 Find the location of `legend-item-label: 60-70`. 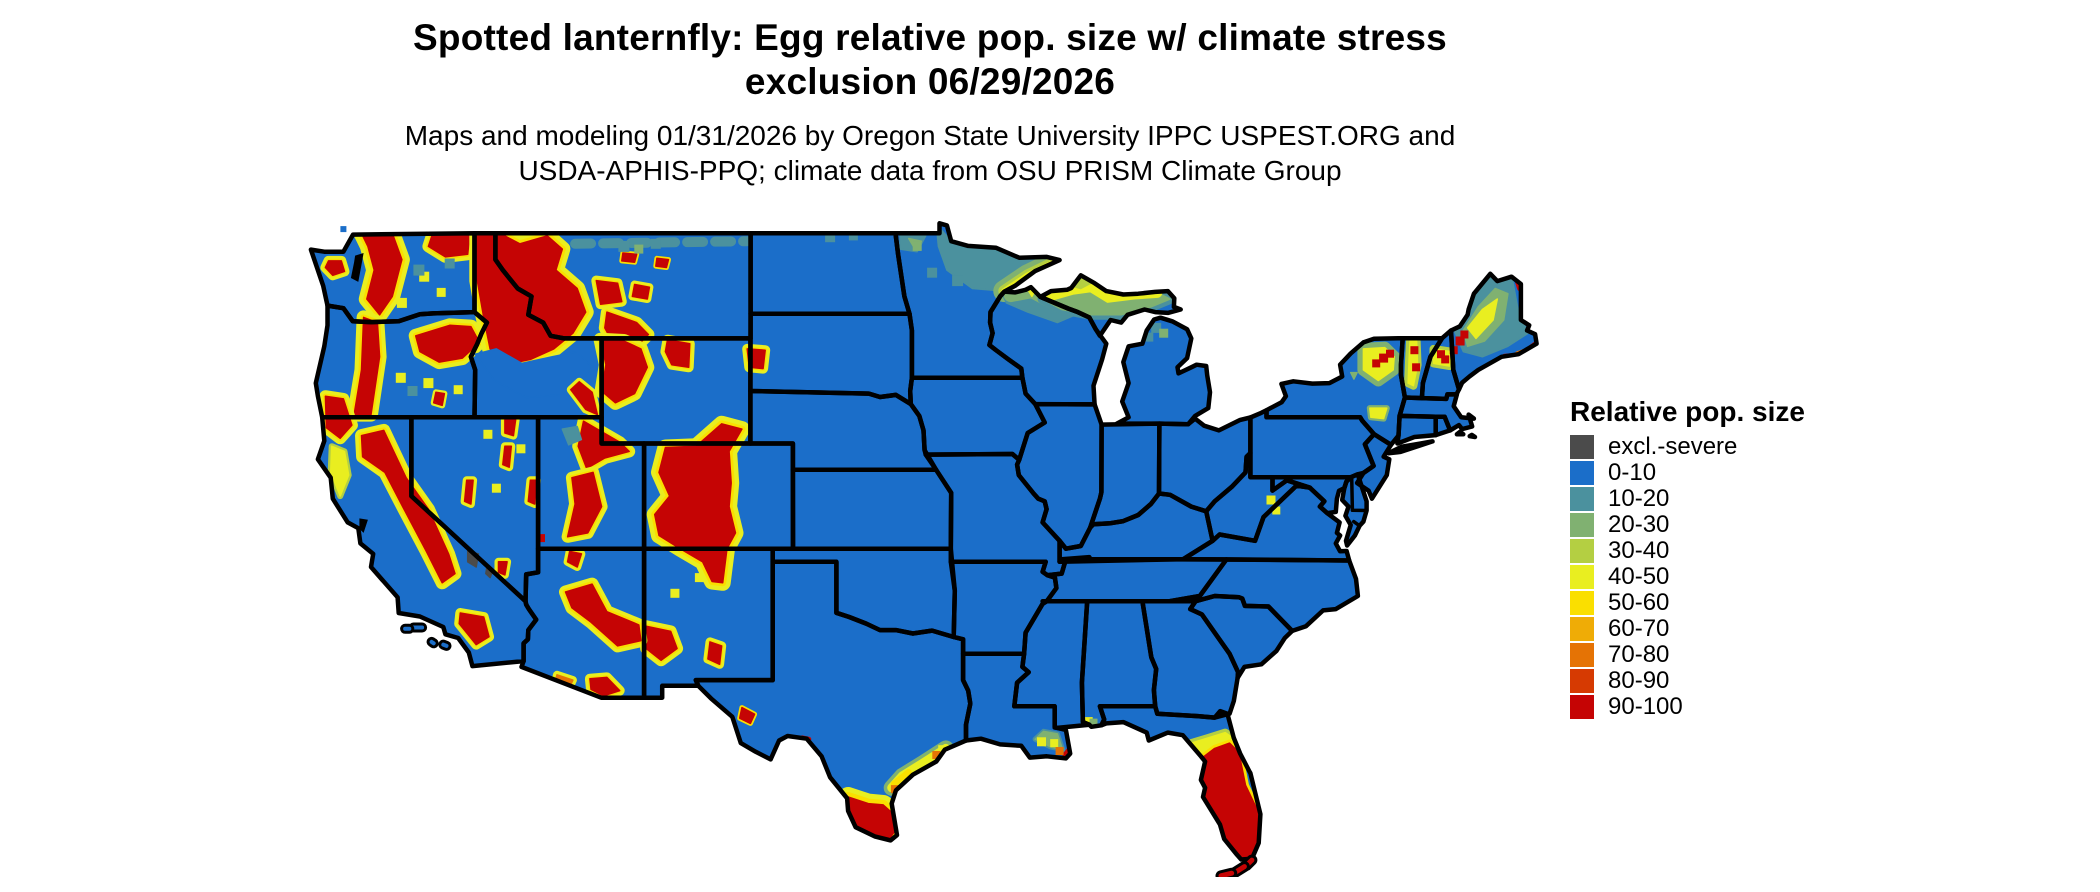

legend-item-label: 60-70 is located at coordinates (1639, 628).